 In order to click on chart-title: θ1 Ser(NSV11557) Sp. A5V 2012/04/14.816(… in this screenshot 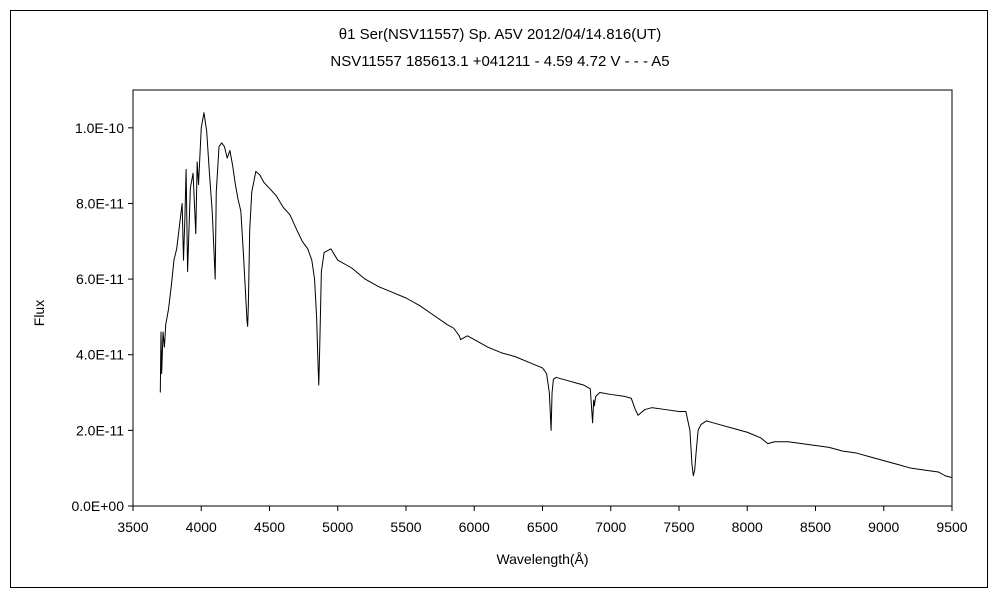, I will do `click(500, 34)`.